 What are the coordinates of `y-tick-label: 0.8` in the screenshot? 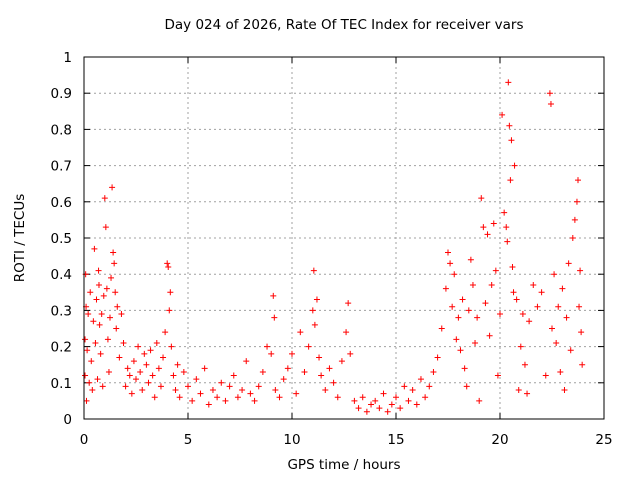 It's located at (61, 130).